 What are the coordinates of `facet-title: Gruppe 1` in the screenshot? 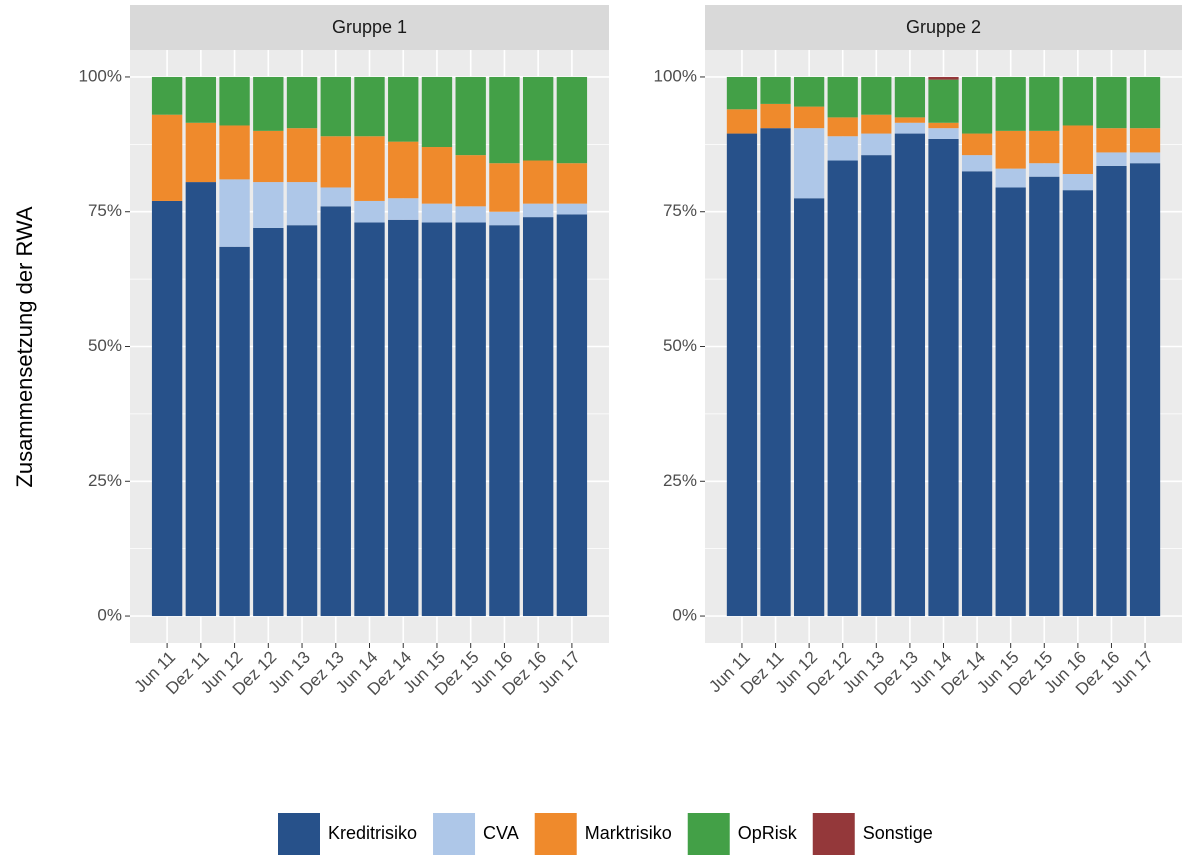 It's located at (369, 27).